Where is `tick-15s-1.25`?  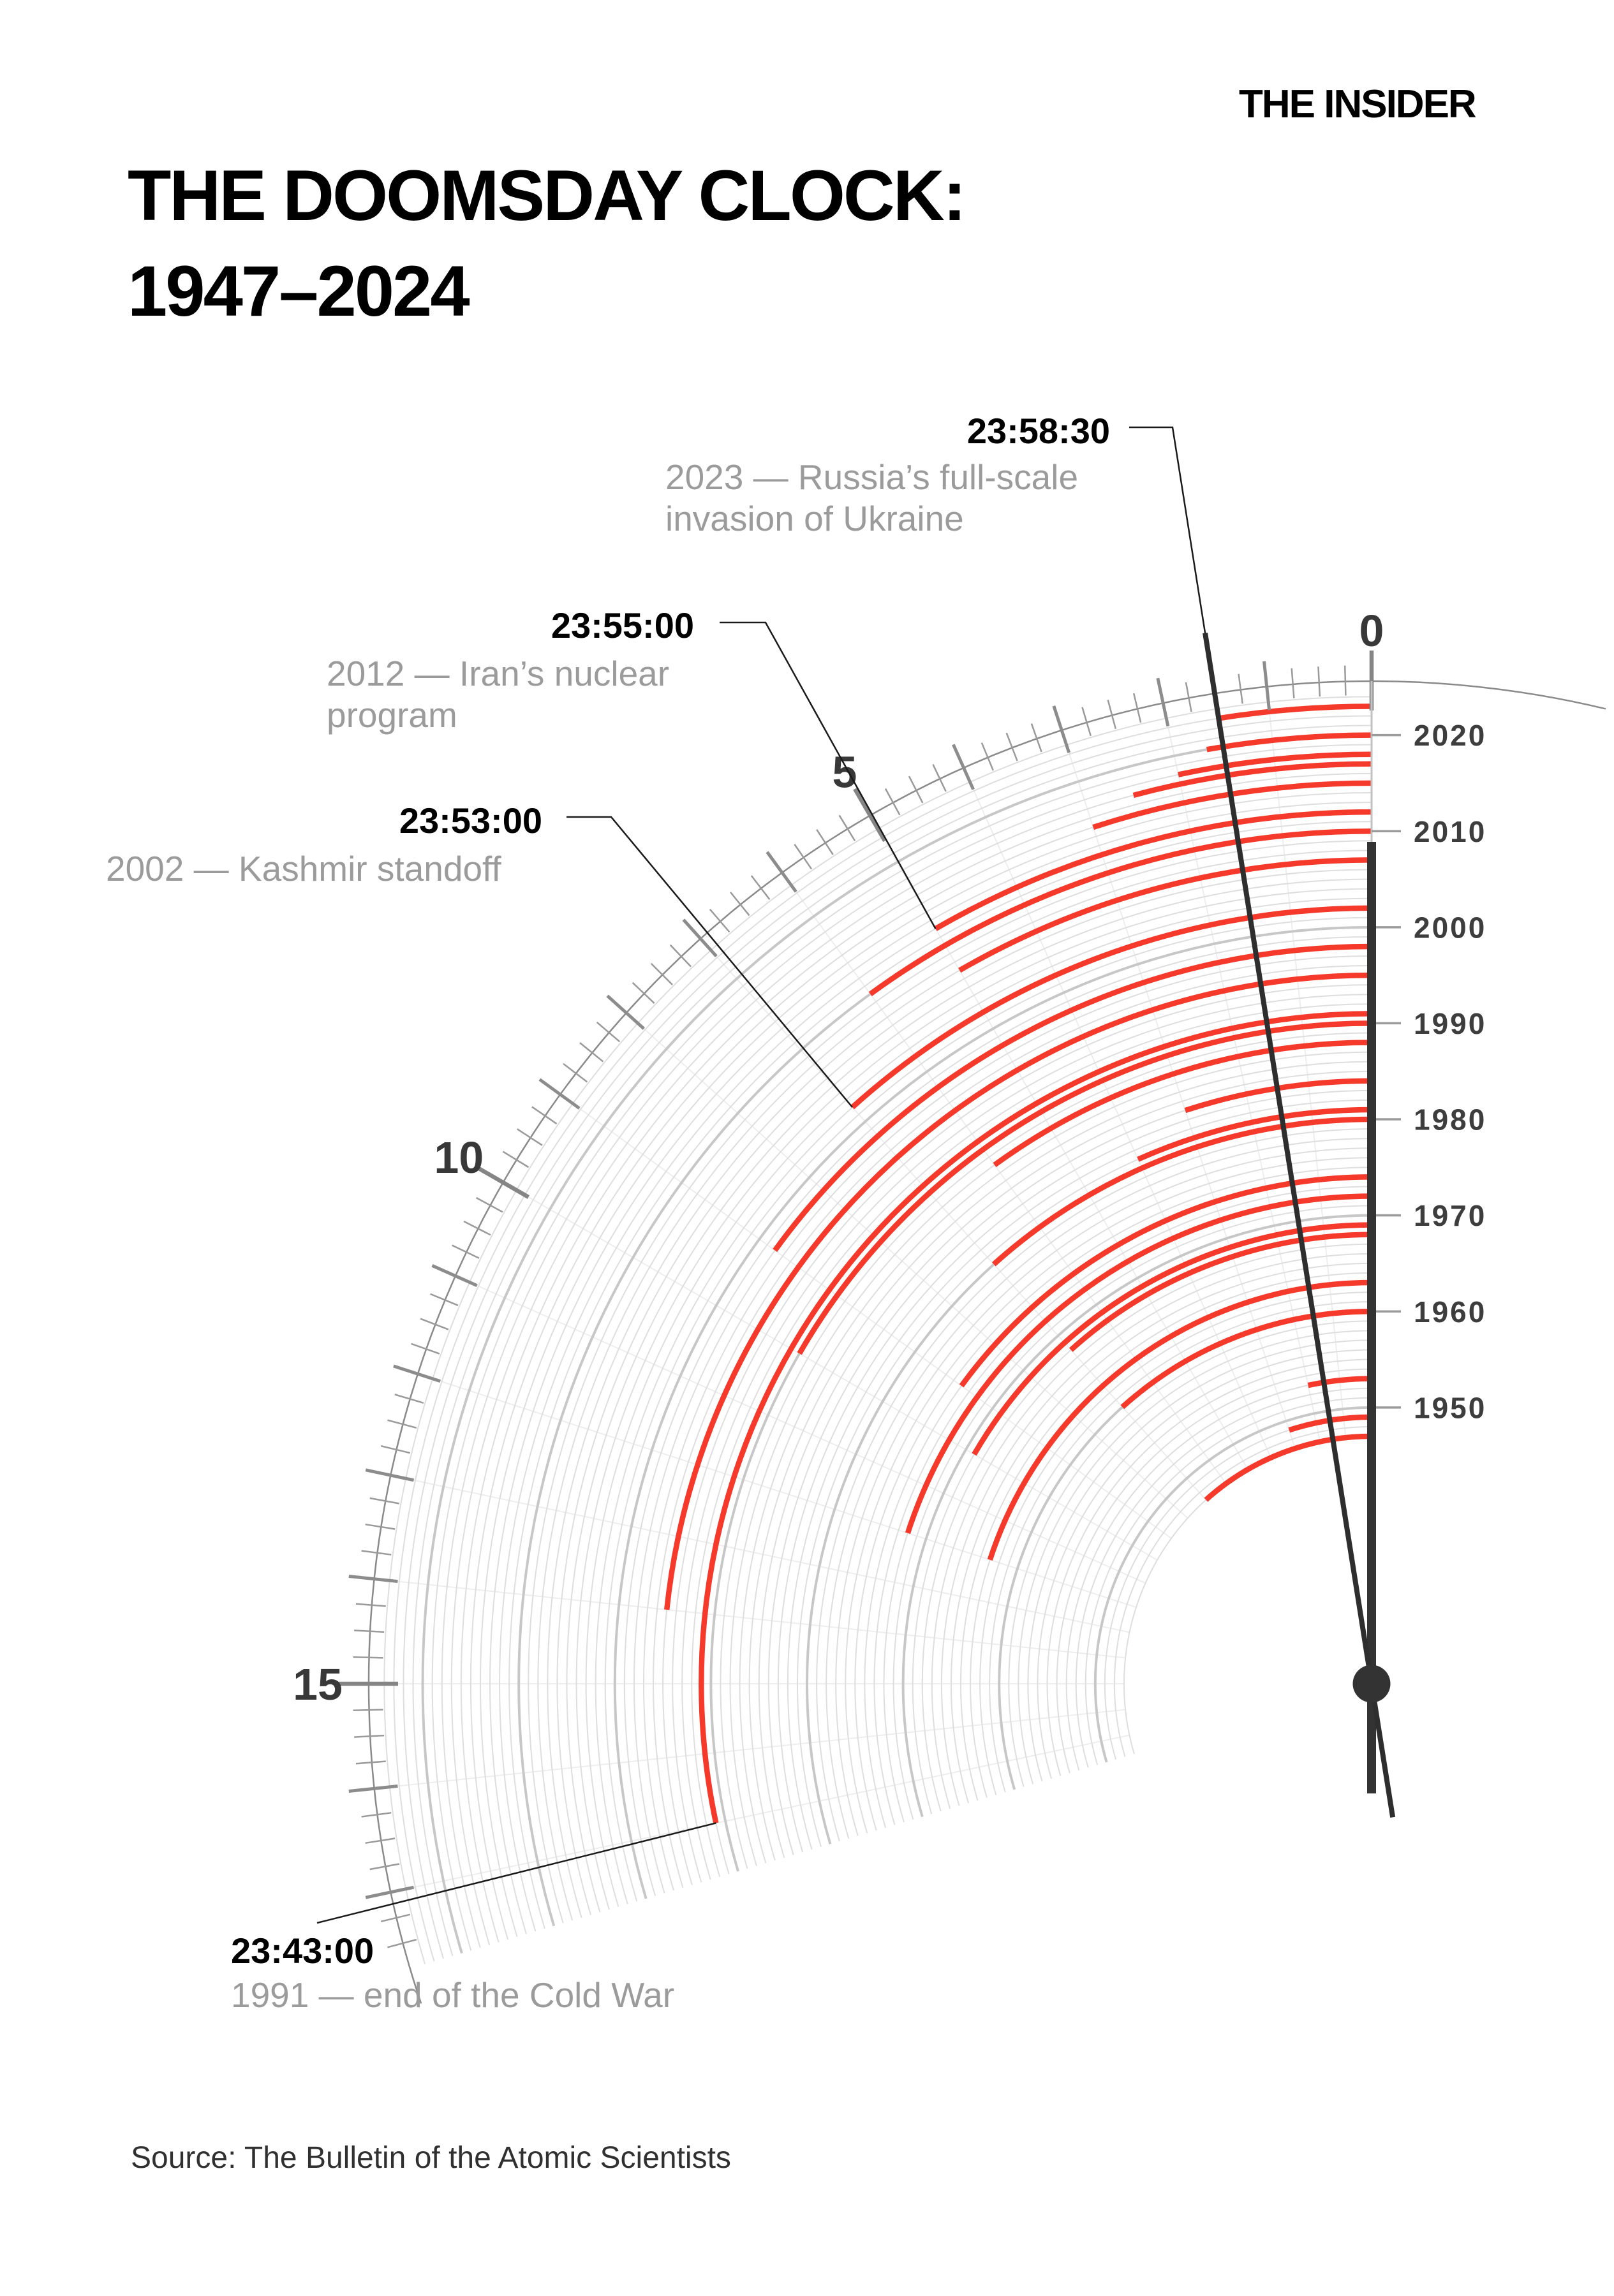 tick-15s-1.25 is located at coordinates (1240, 688).